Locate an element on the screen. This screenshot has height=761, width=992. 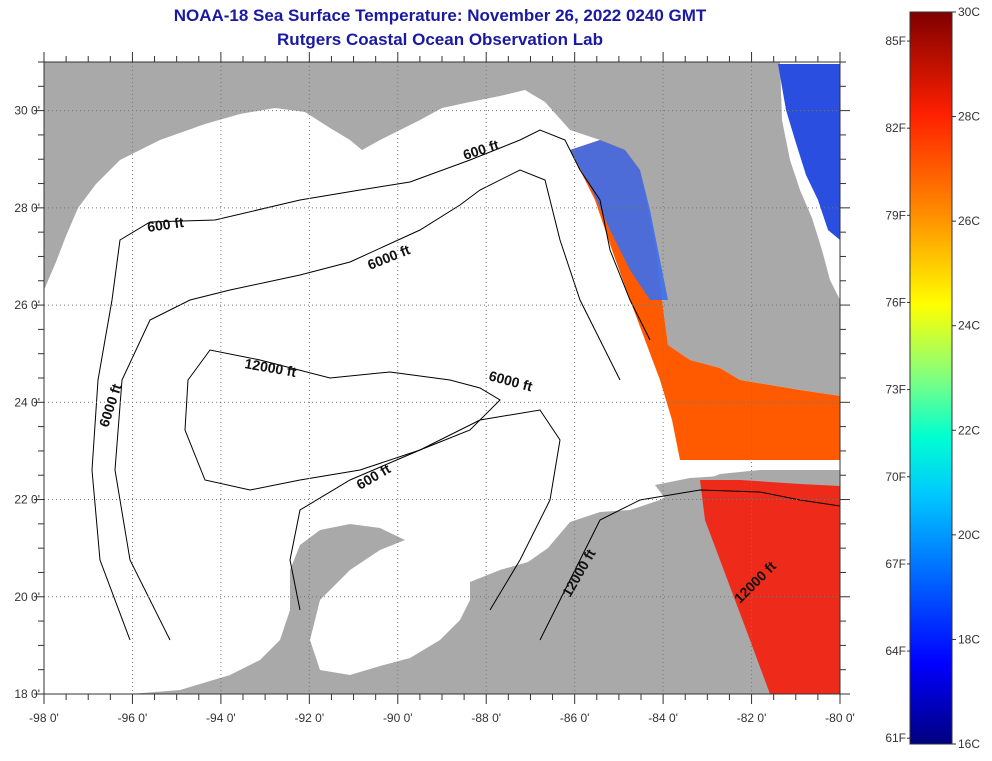
colorbar-fahrenheit-labels: 85F 82F 79F 76F 73F 70F 67F 64F 61F is located at coordinates (895, 389).